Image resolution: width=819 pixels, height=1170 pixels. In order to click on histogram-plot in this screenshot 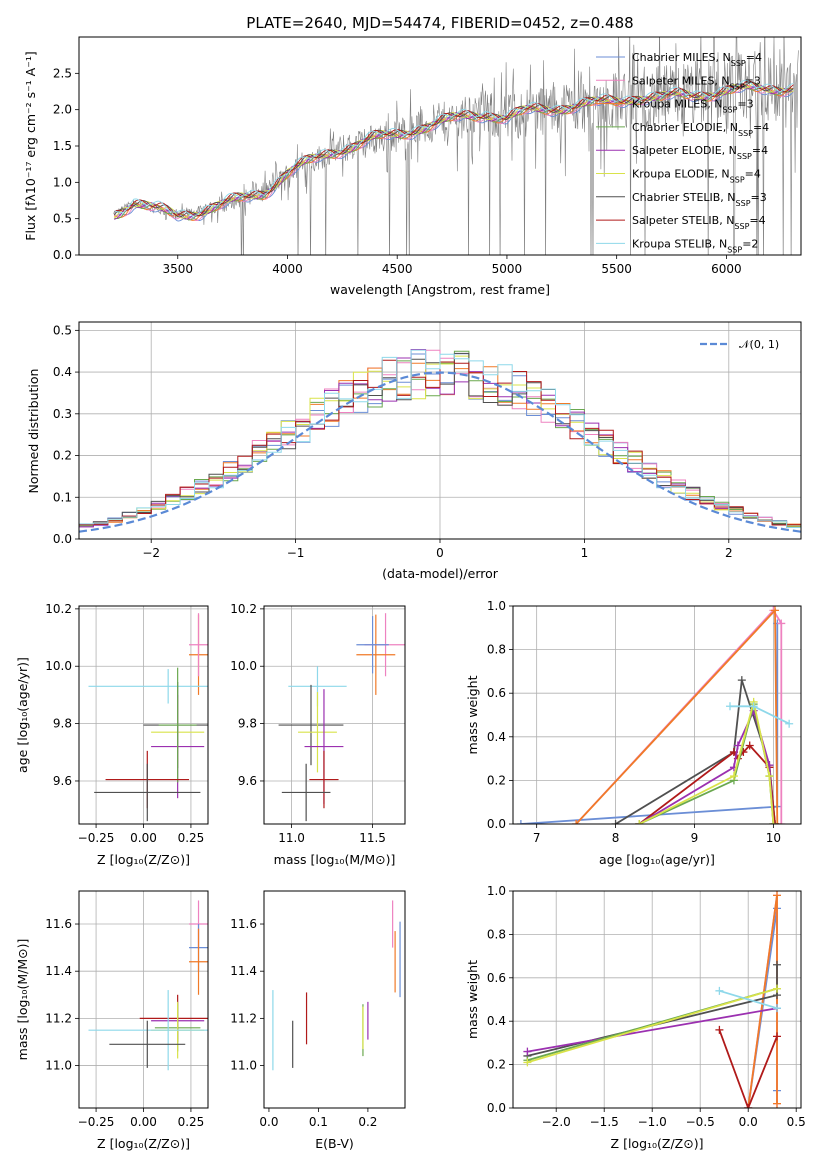, I will do `click(440, 441)`.